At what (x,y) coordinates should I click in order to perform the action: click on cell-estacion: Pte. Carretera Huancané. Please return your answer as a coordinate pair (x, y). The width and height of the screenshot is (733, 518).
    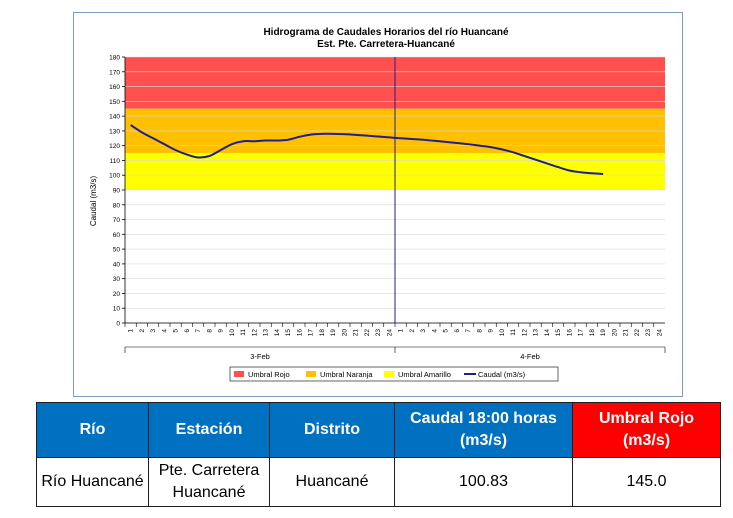
    Looking at the image, I should click on (209, 482).